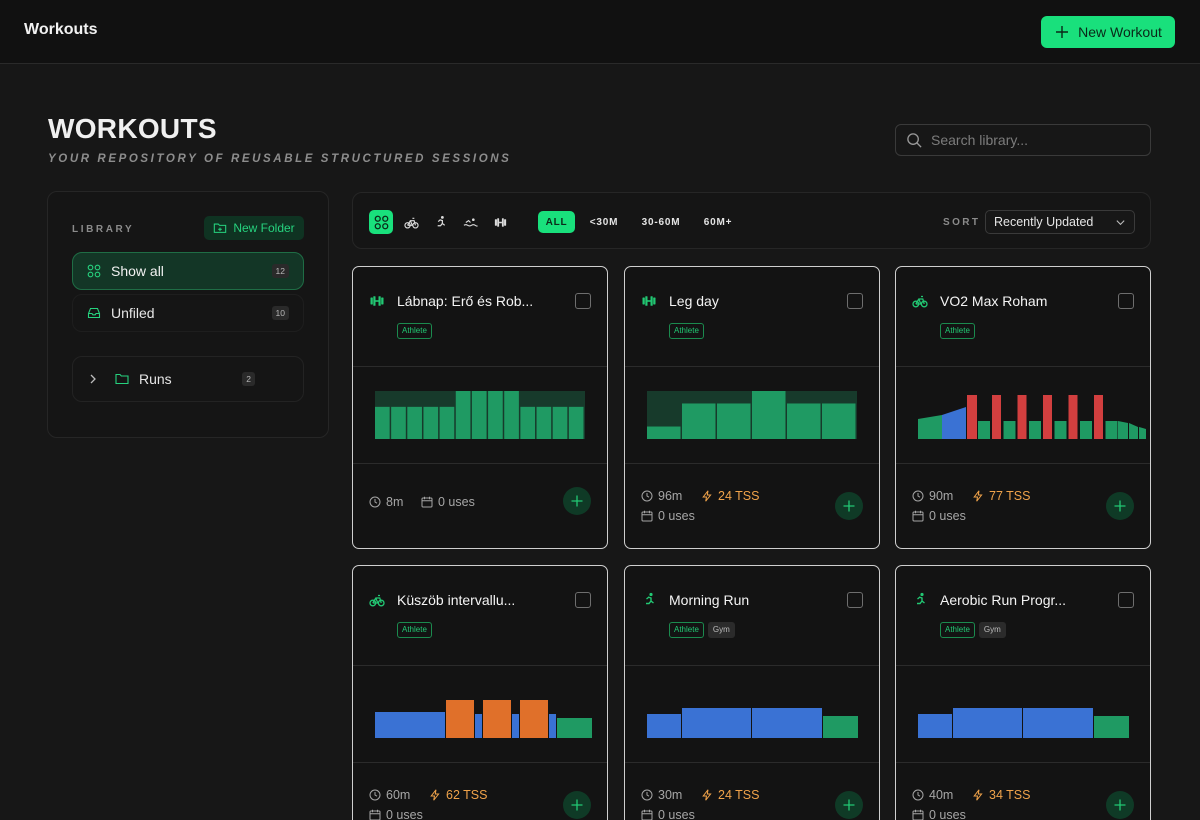  I want to click on duration-filter-30-60: 30-60M, so click(661, 222).